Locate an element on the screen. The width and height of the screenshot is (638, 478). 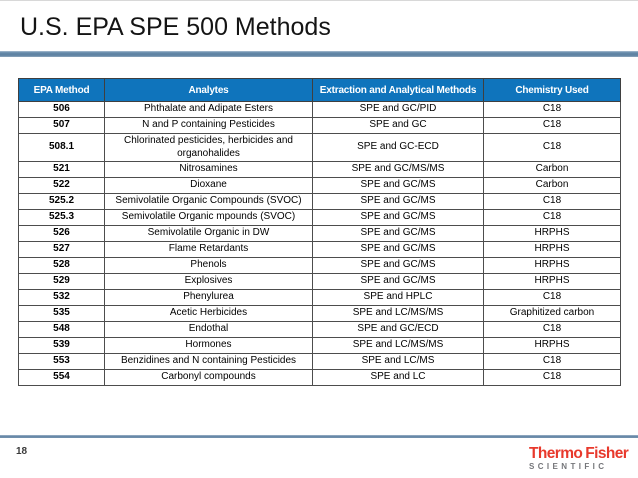
cell-epa-method: 521 is located at coordinates (61, 169).